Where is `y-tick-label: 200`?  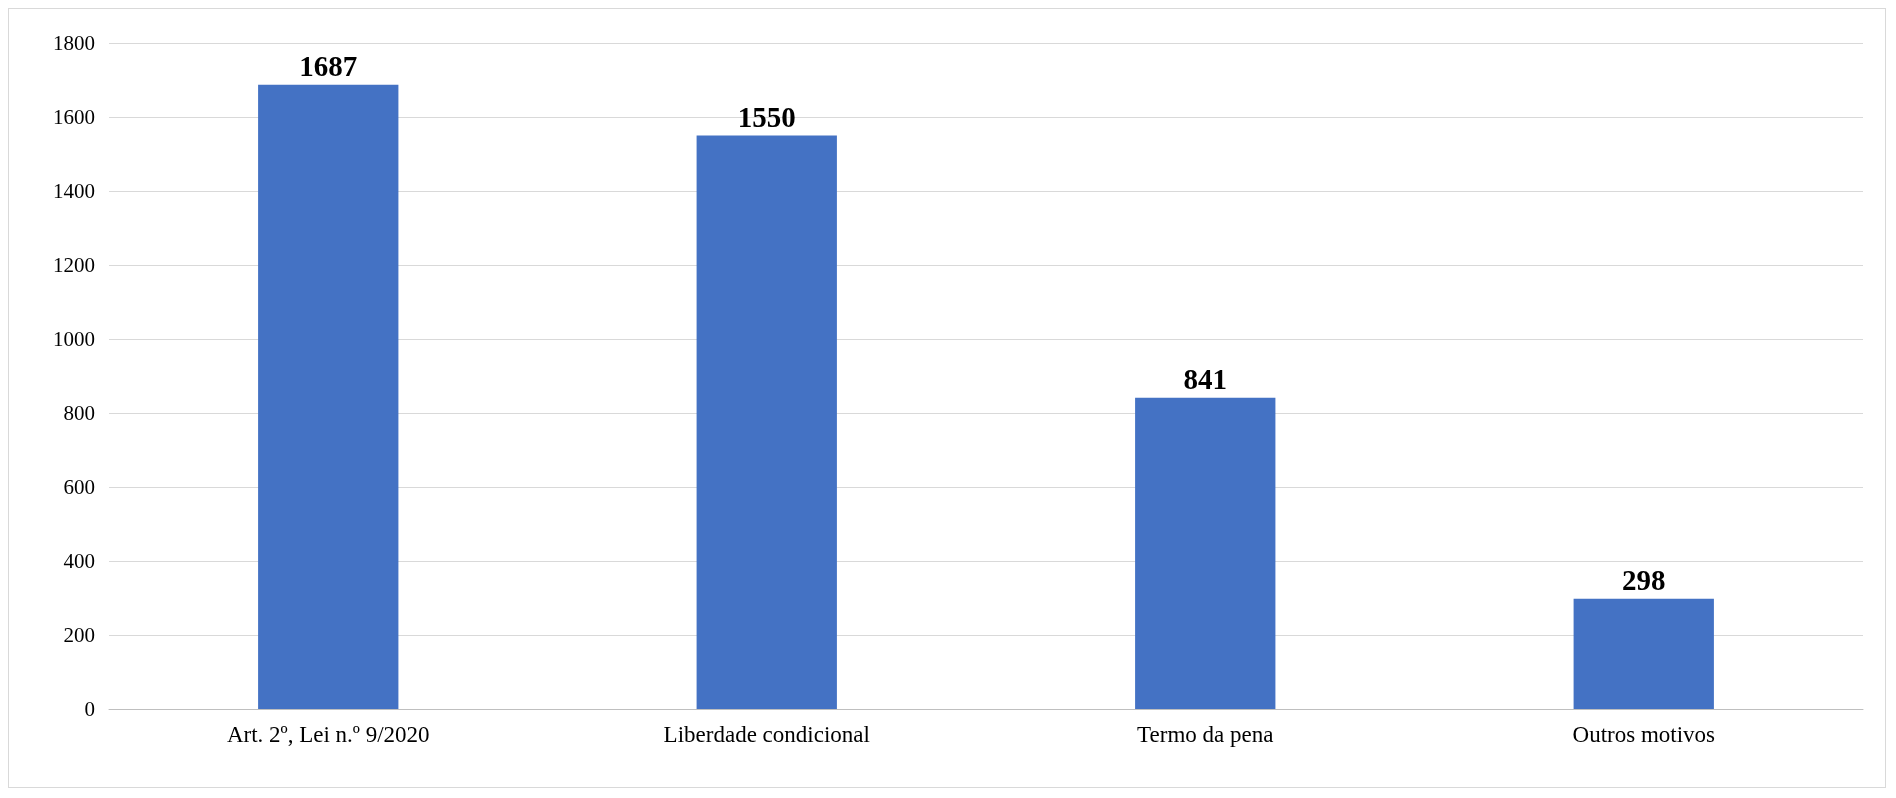 y-tick-label: 200 is located at coordinates (79, 635).